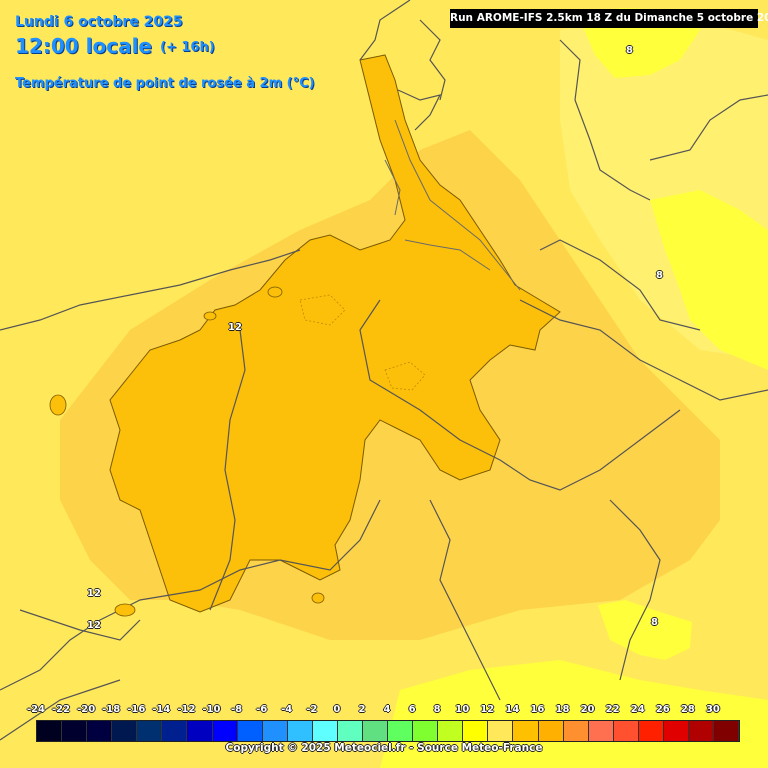 This screenshot has width=768, height=768. What do you see at coordinates (99, 22) in the screenshot?
I see `forecast-date: Lundi 6 octobre 2025` at bounding box center [99, 22].